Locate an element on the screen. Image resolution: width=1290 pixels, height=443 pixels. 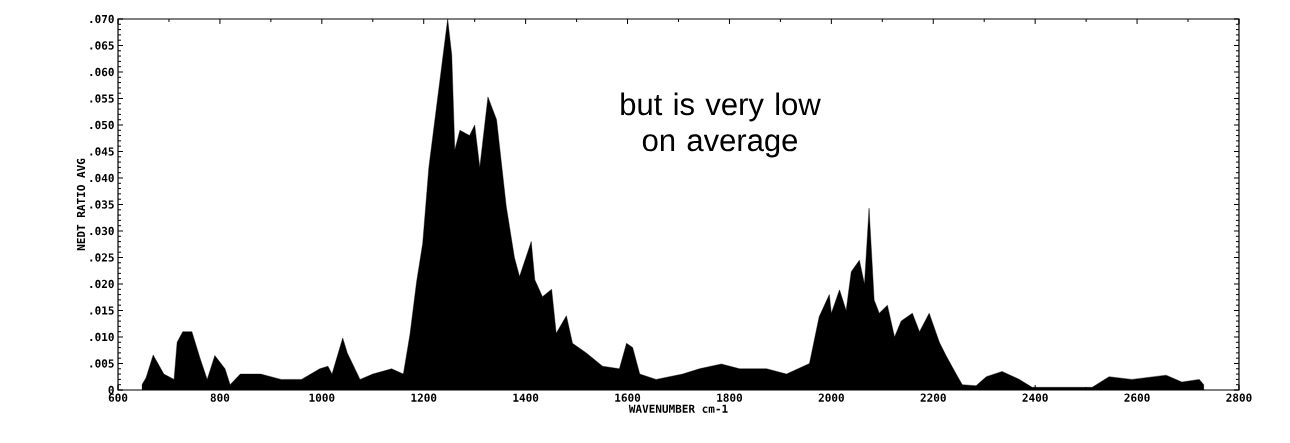
x-tick-label: 1600 is located at coordinates (628, 397).